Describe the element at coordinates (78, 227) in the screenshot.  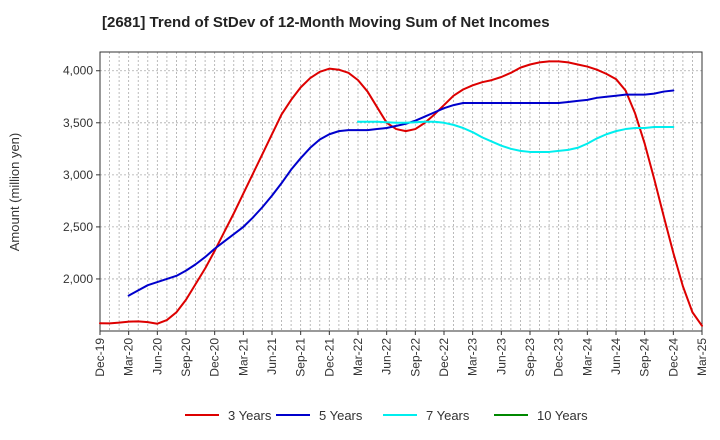
I see `y-tick-label: 2,500` at that location.